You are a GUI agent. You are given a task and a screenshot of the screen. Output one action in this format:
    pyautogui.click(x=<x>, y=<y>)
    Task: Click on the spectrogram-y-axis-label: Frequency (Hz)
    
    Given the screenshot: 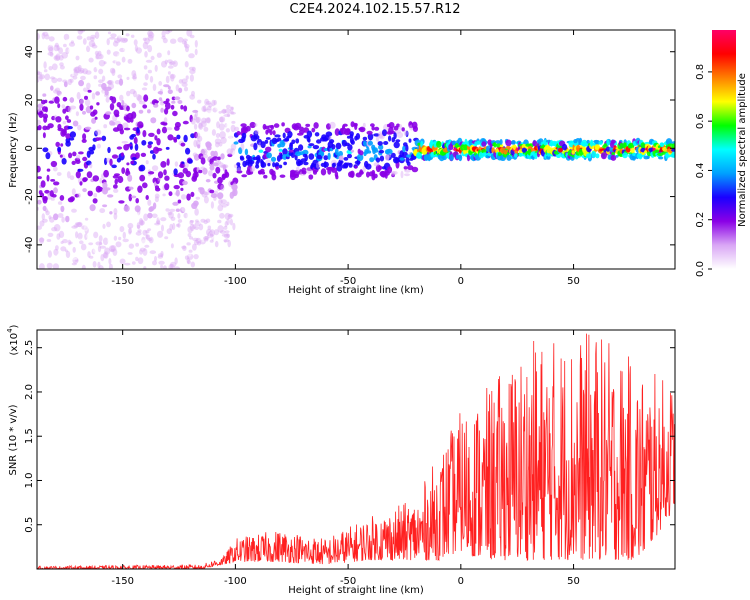 What is the action you would take?
    pyautogui.click(x=13, y=150)
    